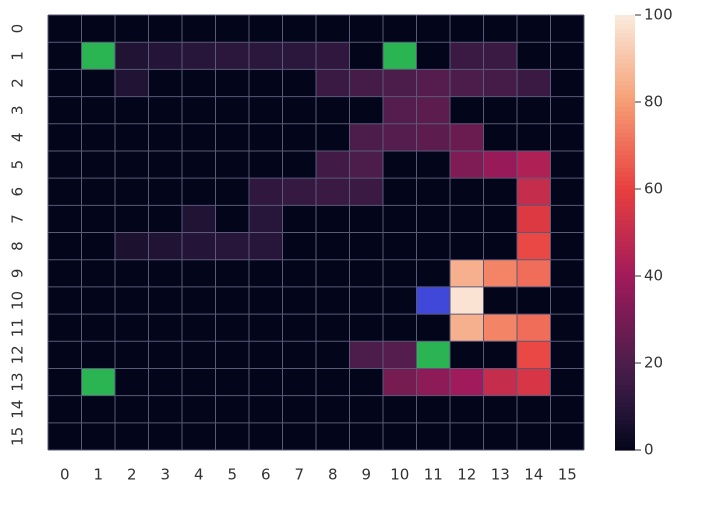 The image size is (701, 512). What do you see at coordinates (65, 475) in the screenshot?
I see `x-tick-label: 0` at bounding box center [65, 475].